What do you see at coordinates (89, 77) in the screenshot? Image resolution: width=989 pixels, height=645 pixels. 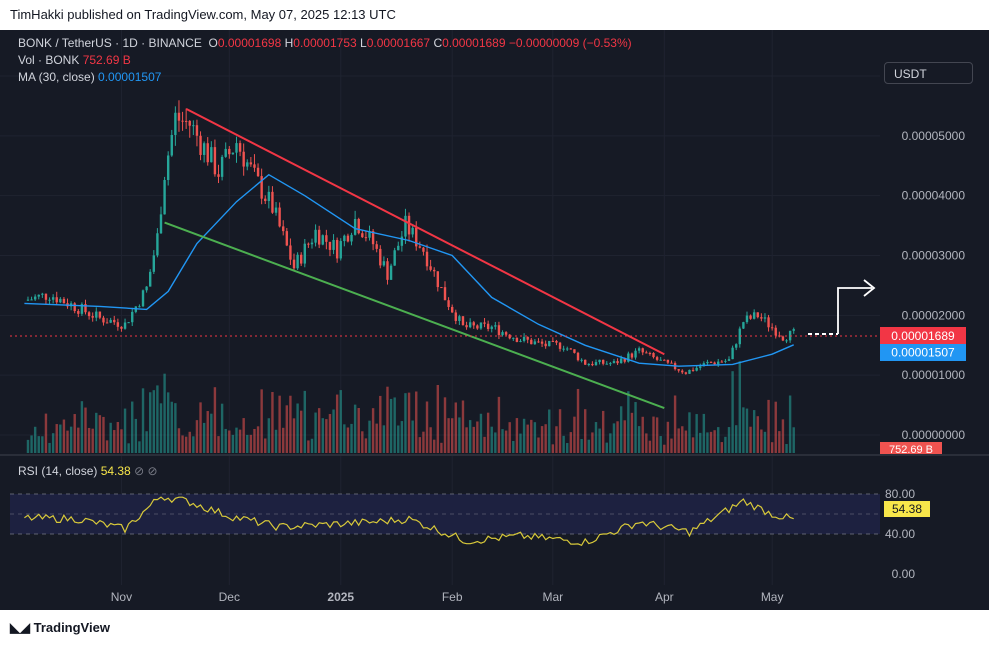 I see `ma-legend: MA (30, close) 0.00001507` at bounding box center [89, 77].